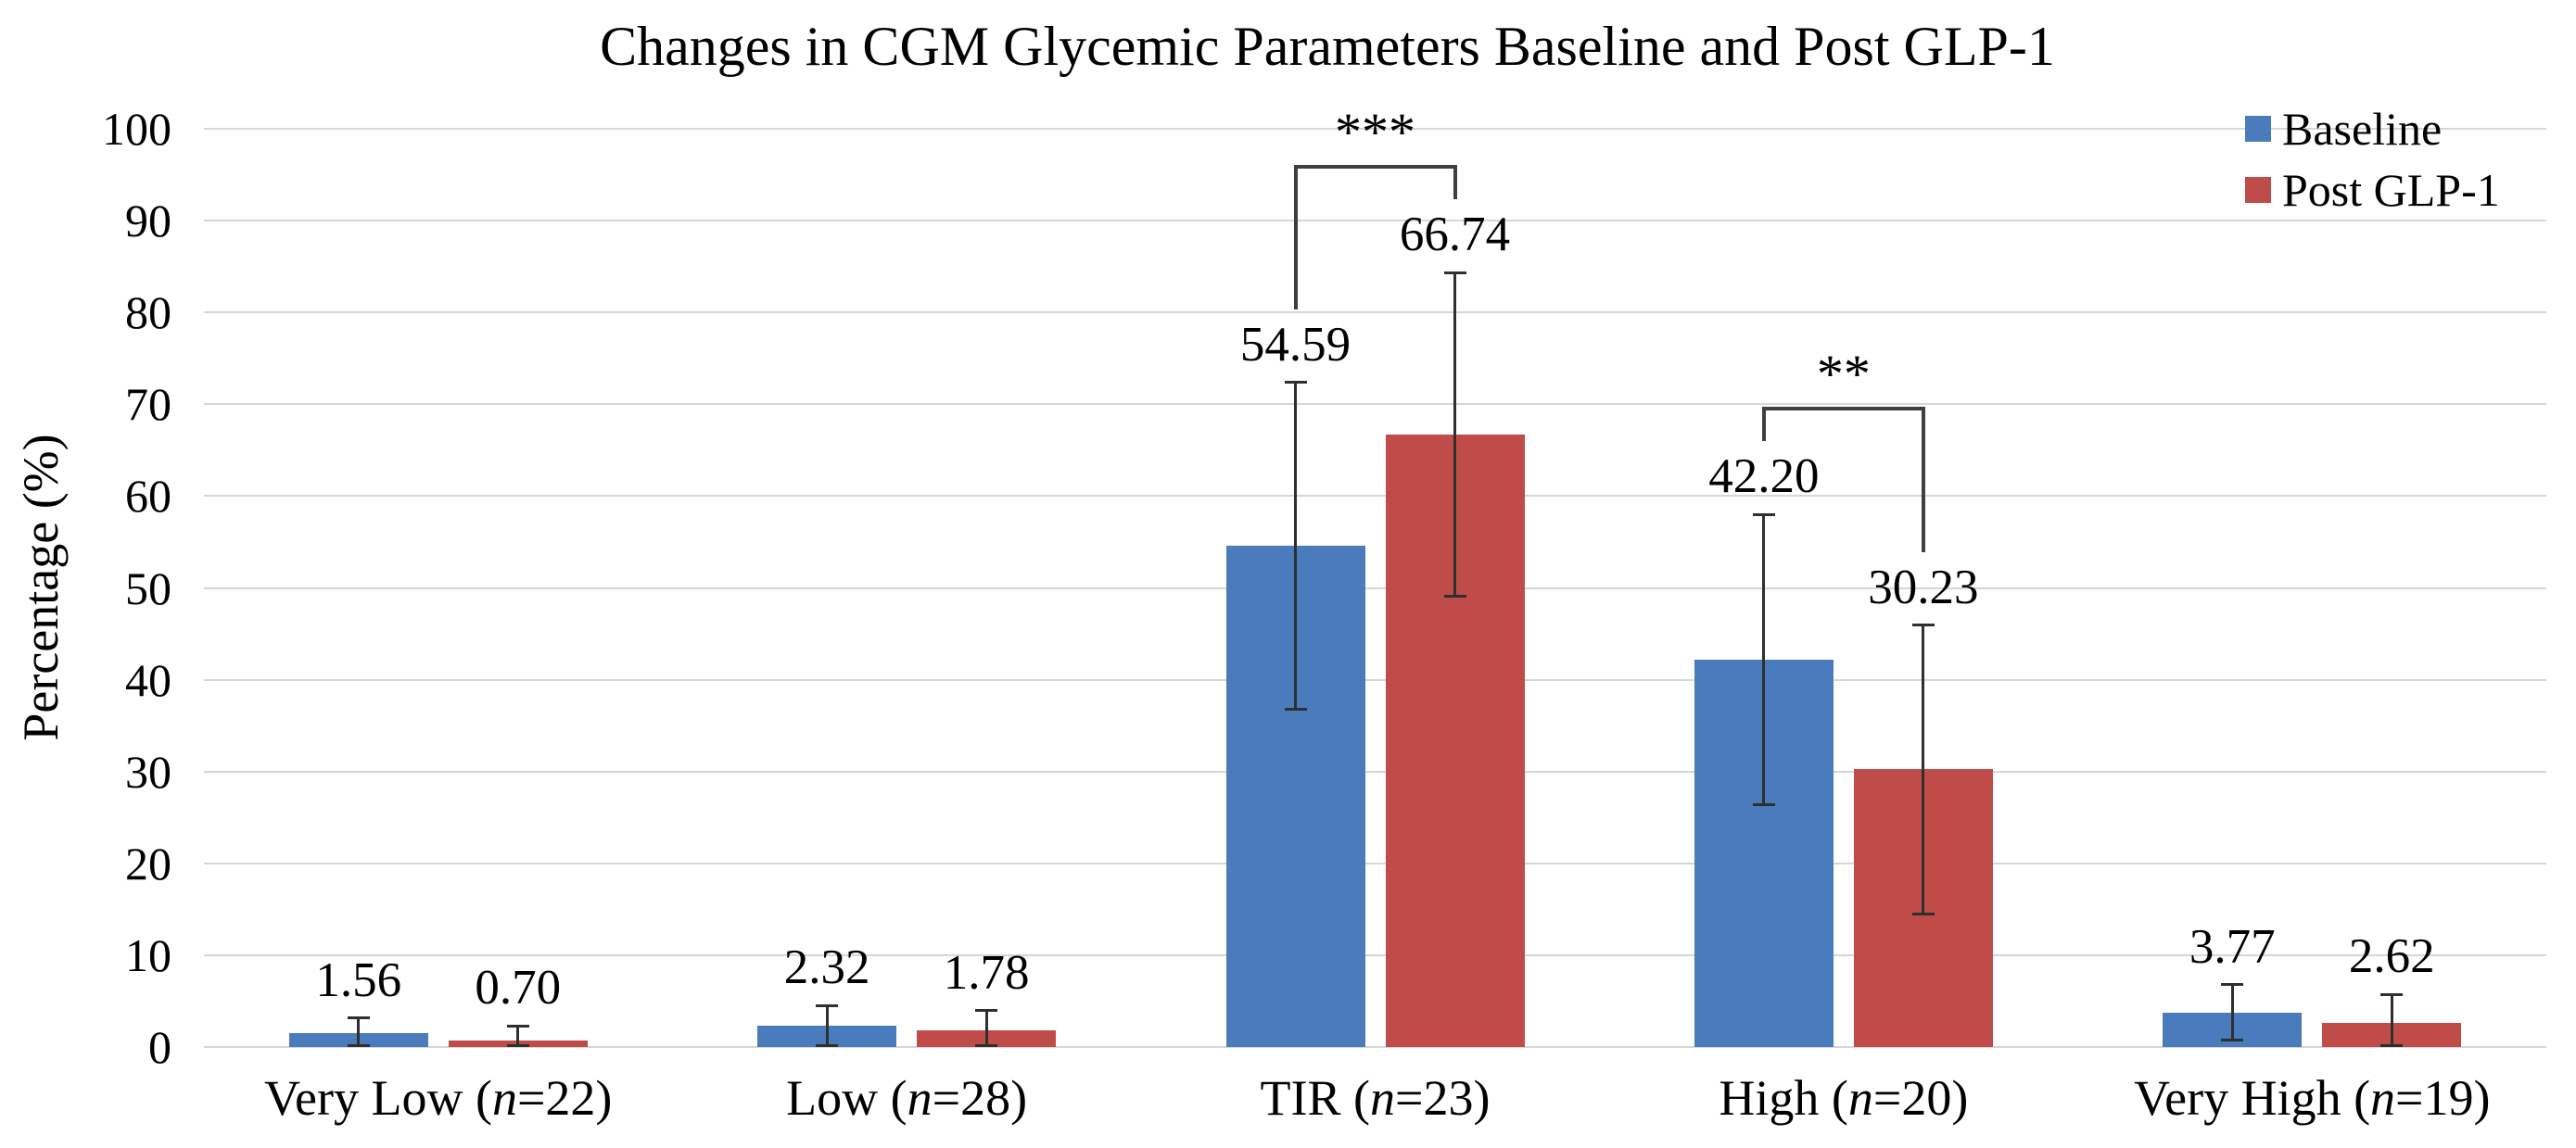 The height and width of the screenshot is (1148, 2576). I want to click on category-label: Very High (n=19), so click(2312, 1098).